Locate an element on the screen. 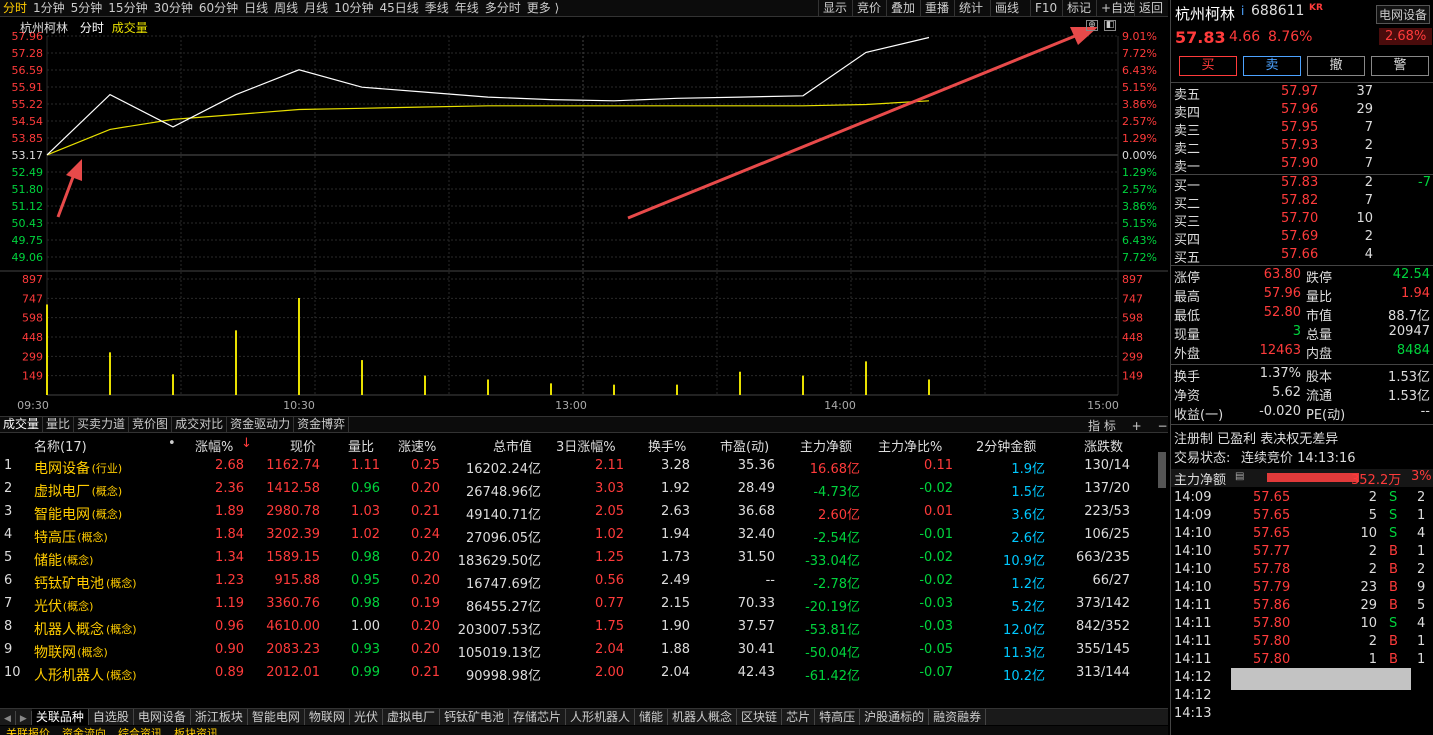 This screenshot has height=735, width=1433. period-tab: 10分钟 is located at coordinates (354, 8).